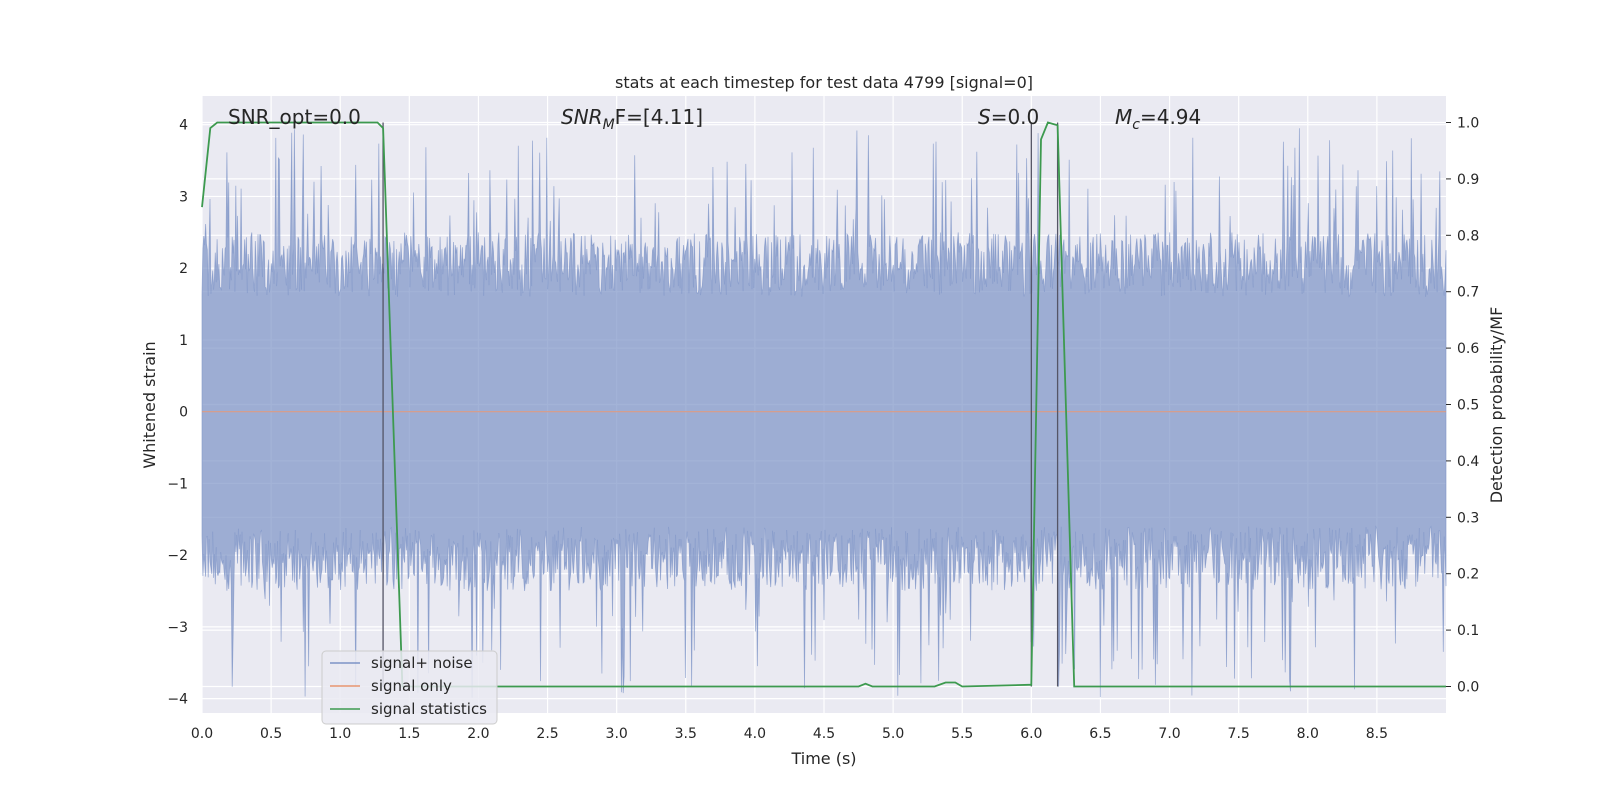  Describe the element at coordinates (409, 734) in the screenshot. I see `x-tick-label: 1.5` at that location.